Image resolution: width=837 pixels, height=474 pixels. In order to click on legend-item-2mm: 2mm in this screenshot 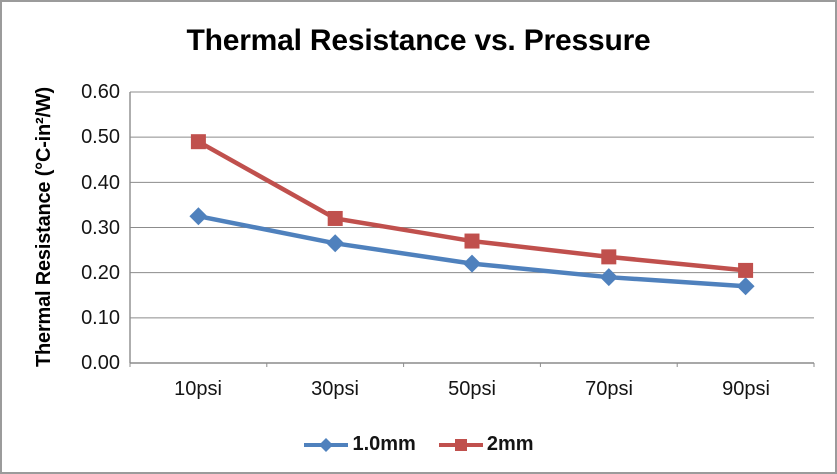, I will do `click(486, 444)`.